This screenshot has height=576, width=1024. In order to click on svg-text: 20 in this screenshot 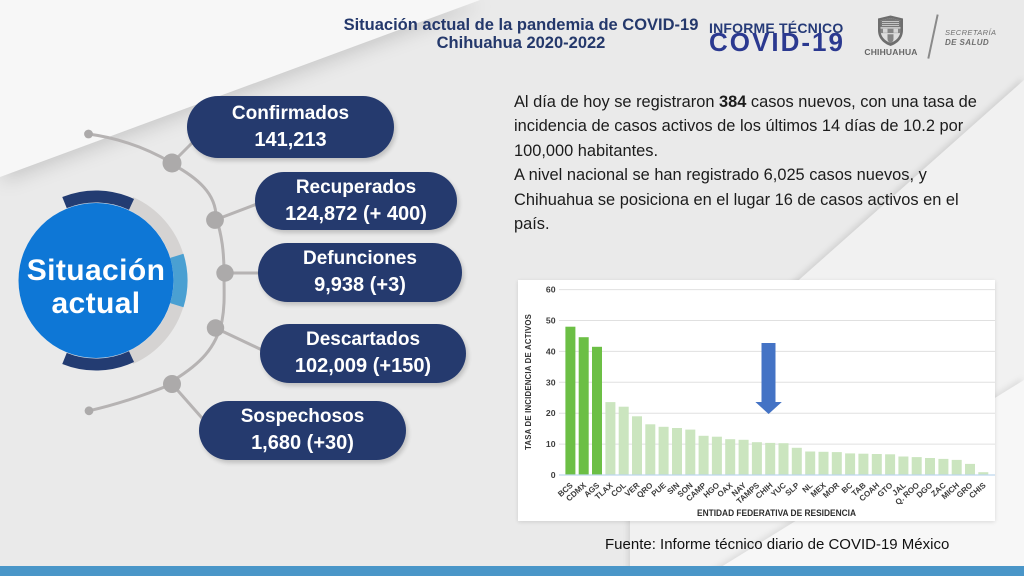, I will do `click(551, 413)`.